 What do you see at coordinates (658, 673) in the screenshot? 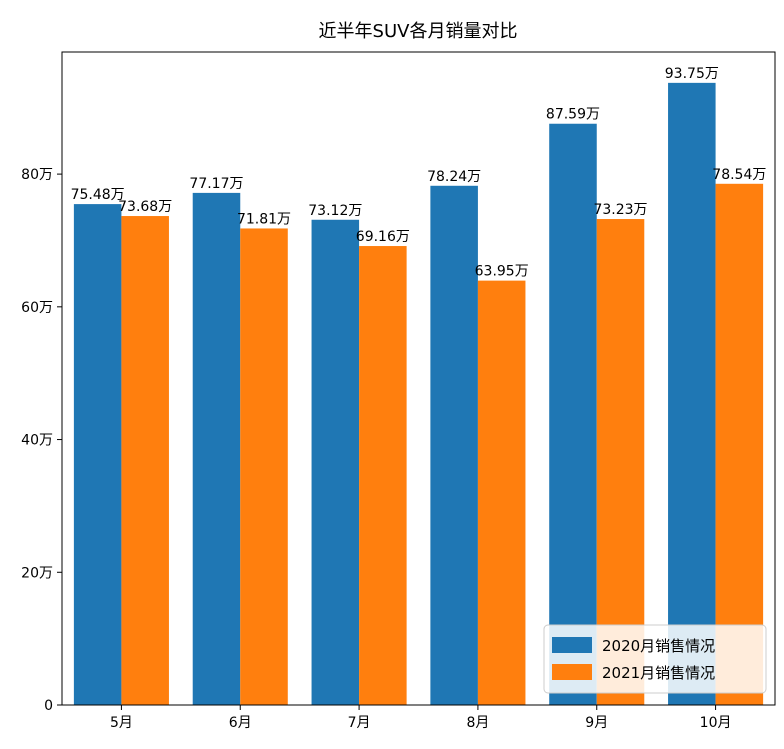
I see `legend-label-2: 2021月销售情况` at bounding box center [658, 673].